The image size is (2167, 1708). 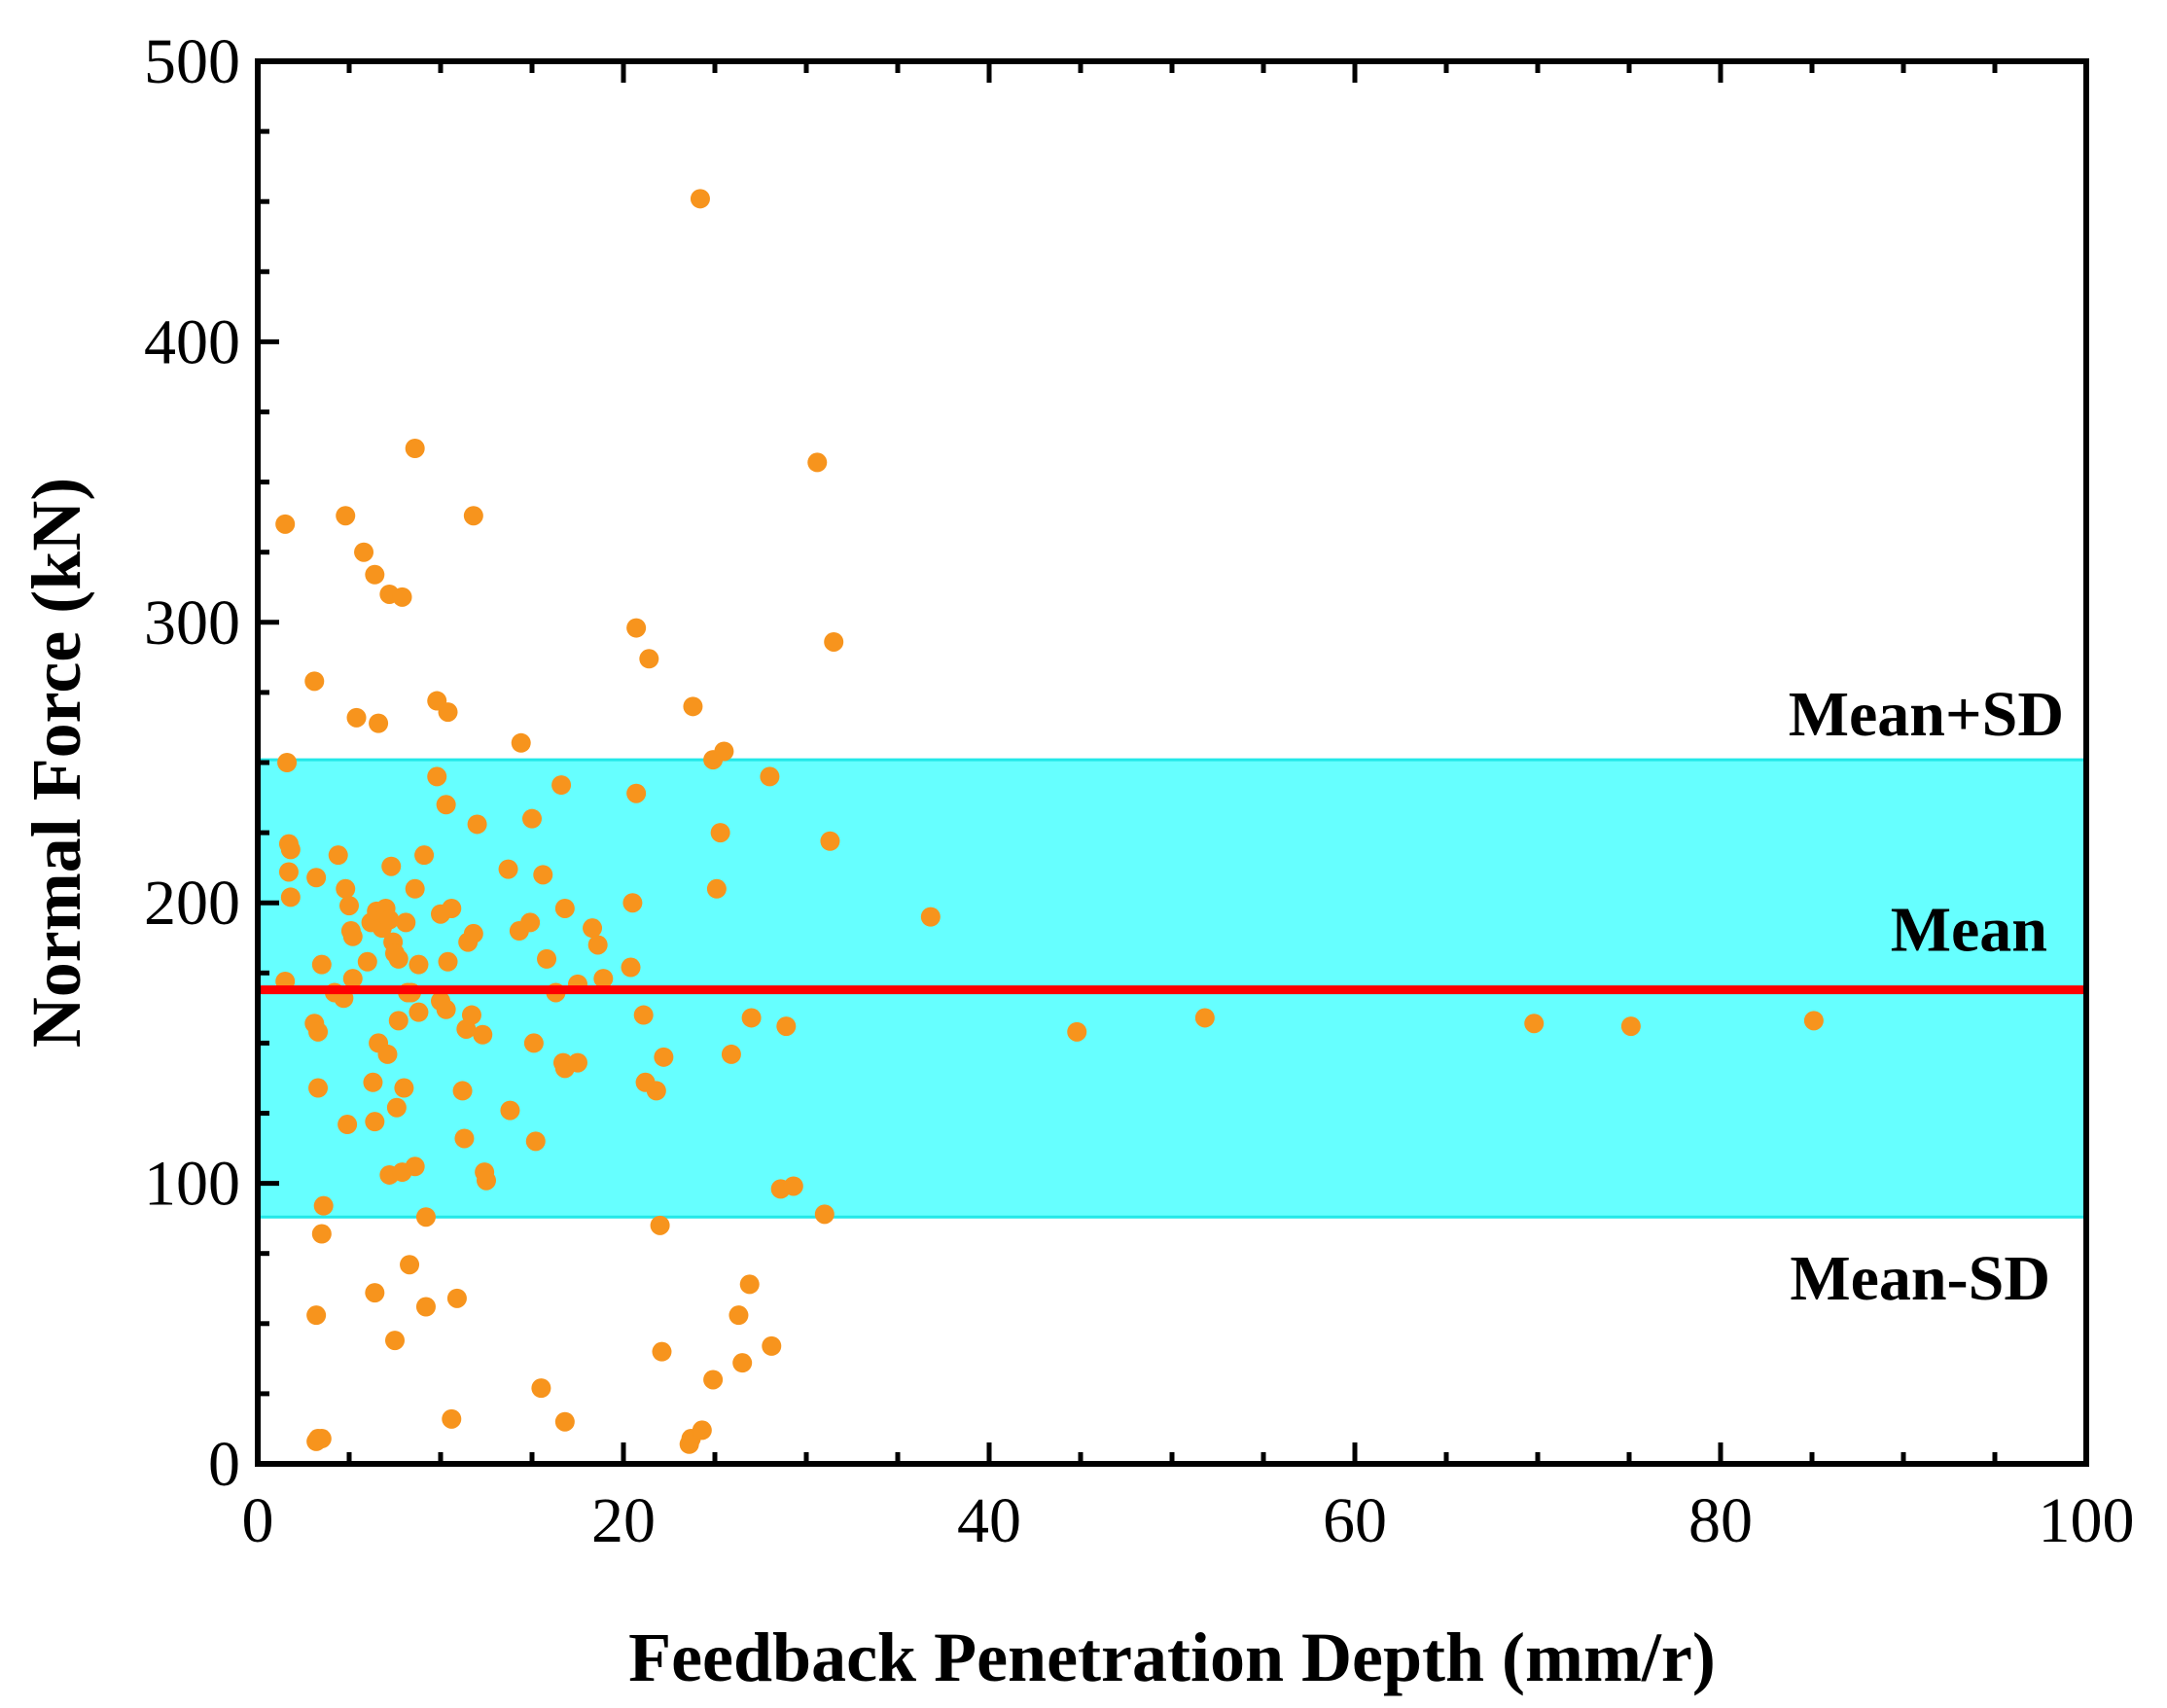 What do you see at coordinates (2087, 1521) in the screenshot?
I see `x-tick-label: 100` at bounding box center [2087, 1521].